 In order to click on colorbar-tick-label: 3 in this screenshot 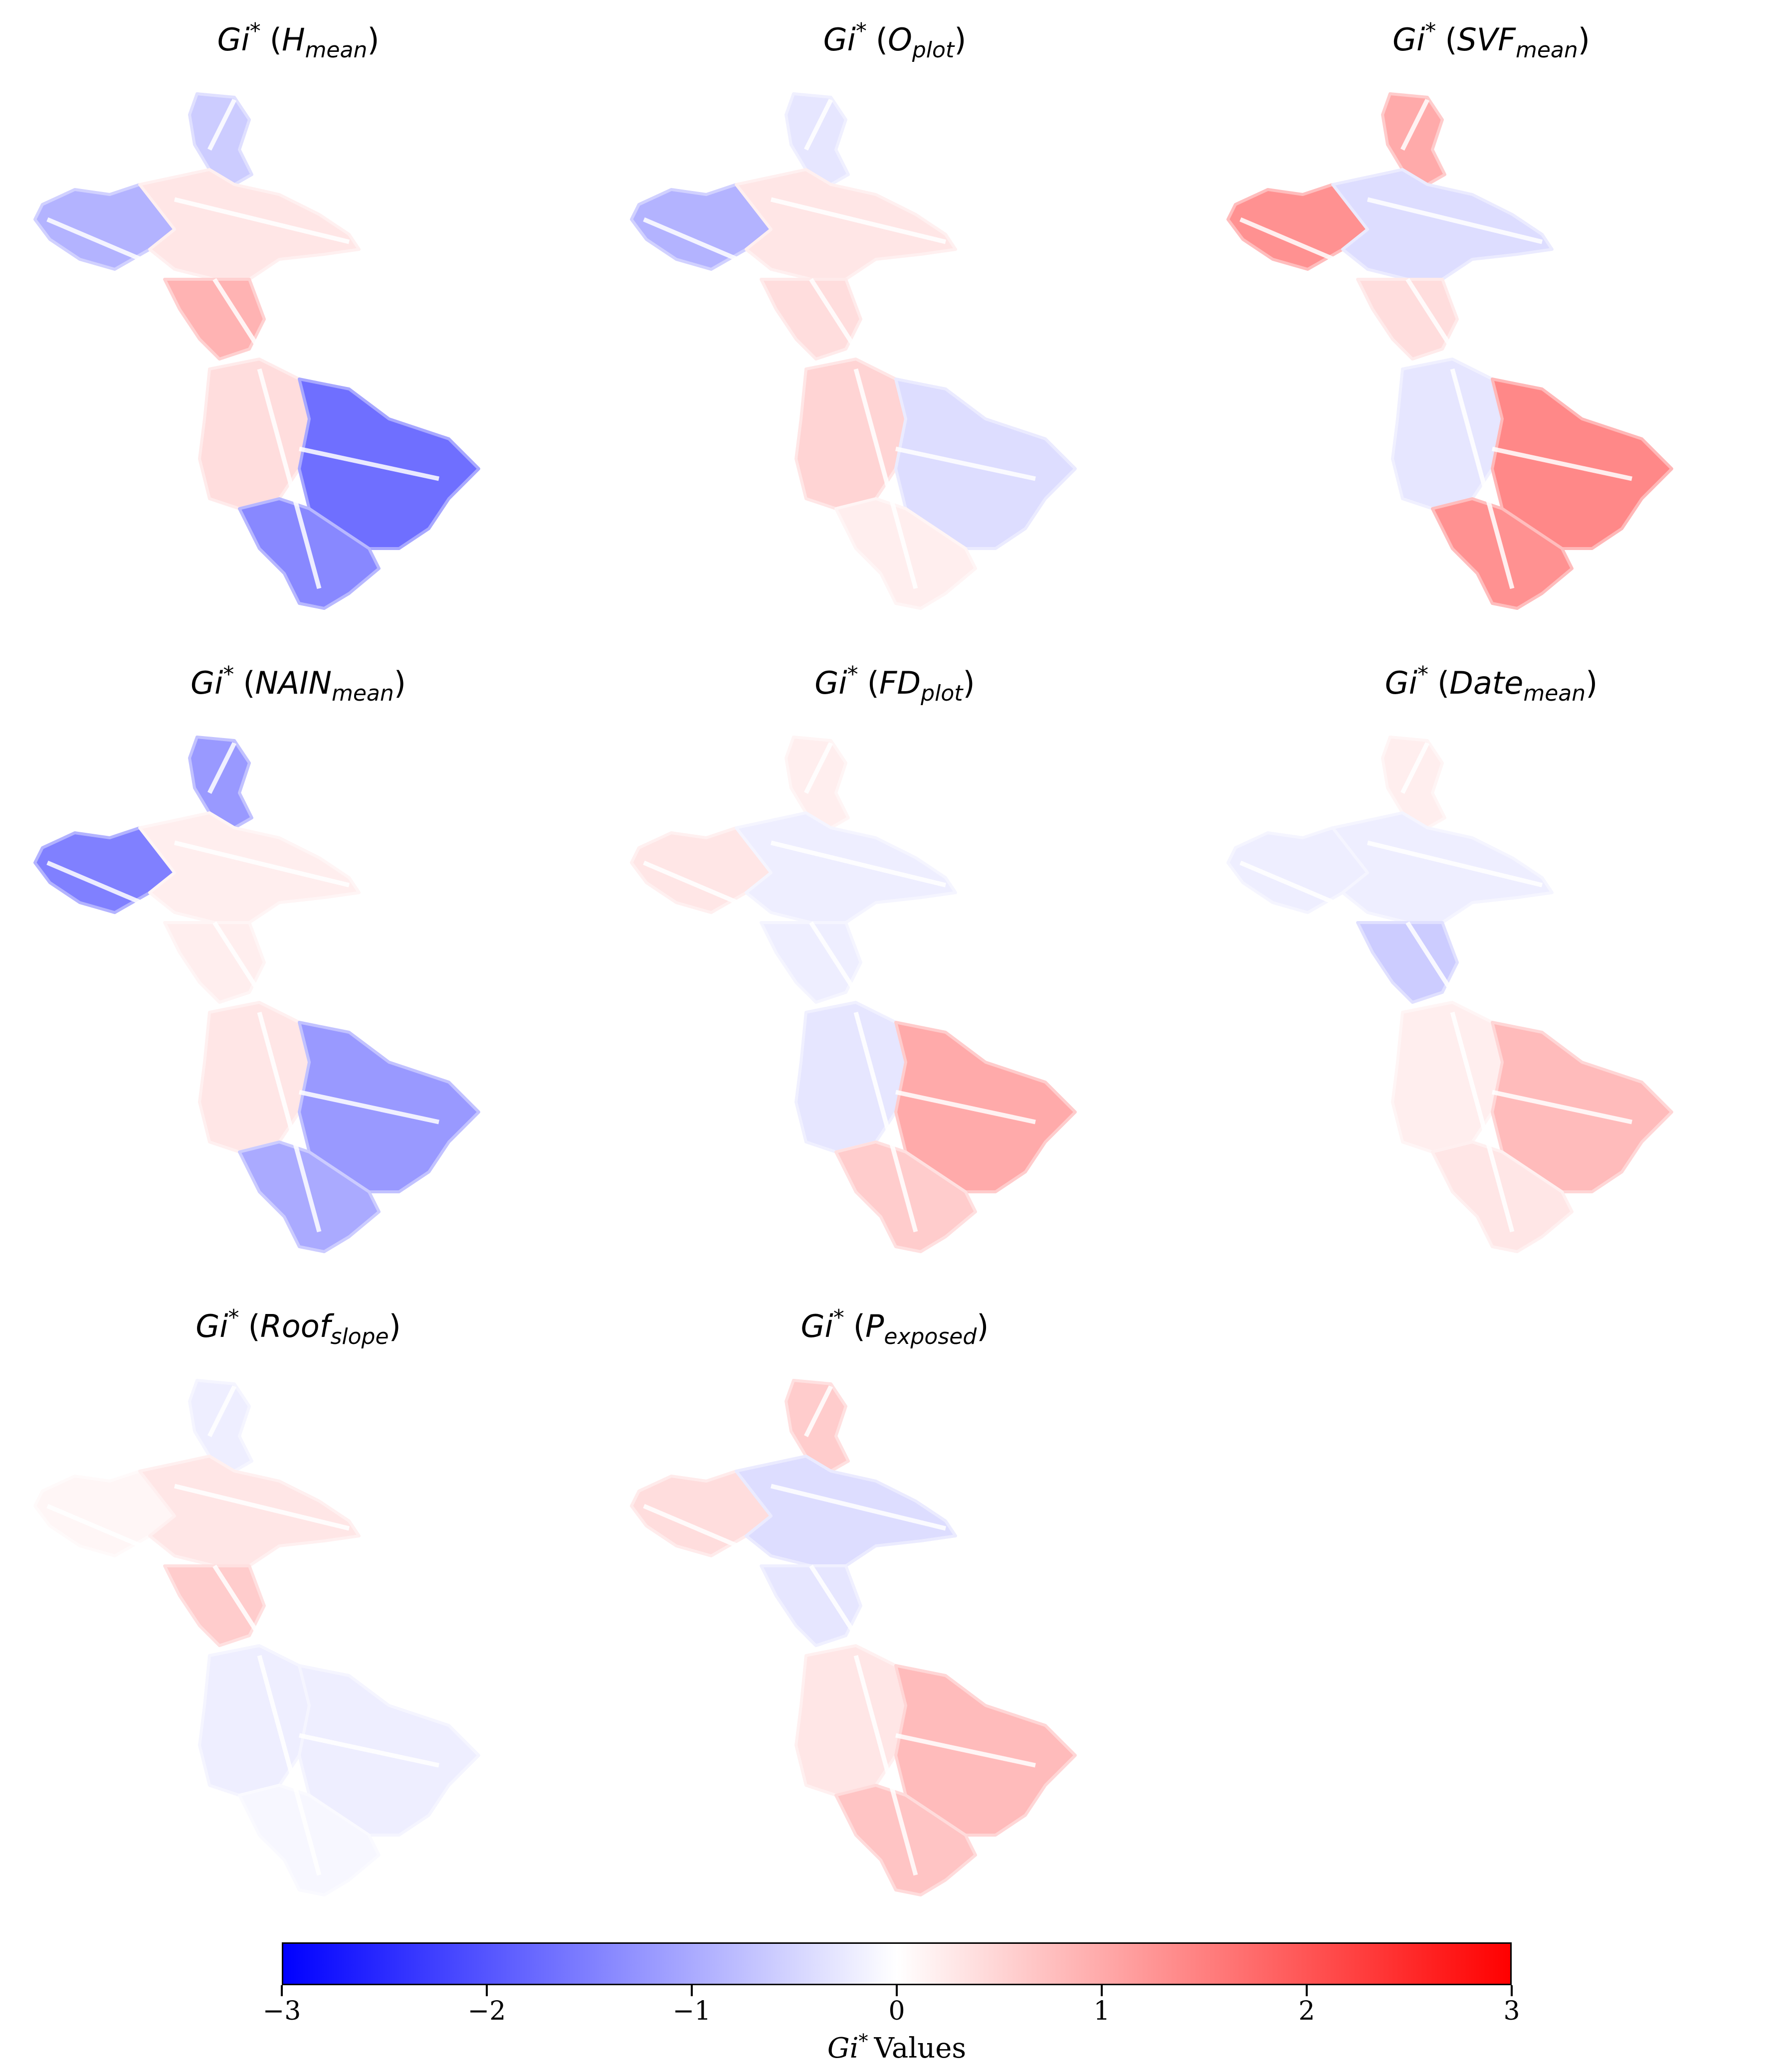, I will do `click(1512, 2011)`.